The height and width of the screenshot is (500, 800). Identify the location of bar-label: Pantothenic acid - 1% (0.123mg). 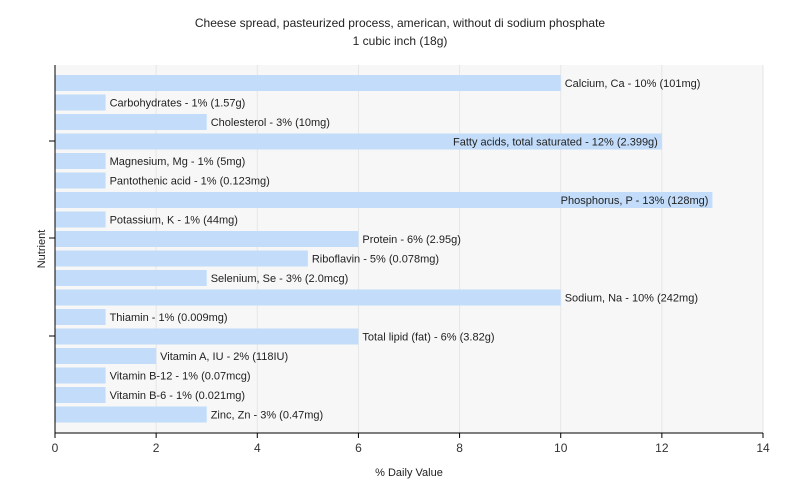
(190, 182).